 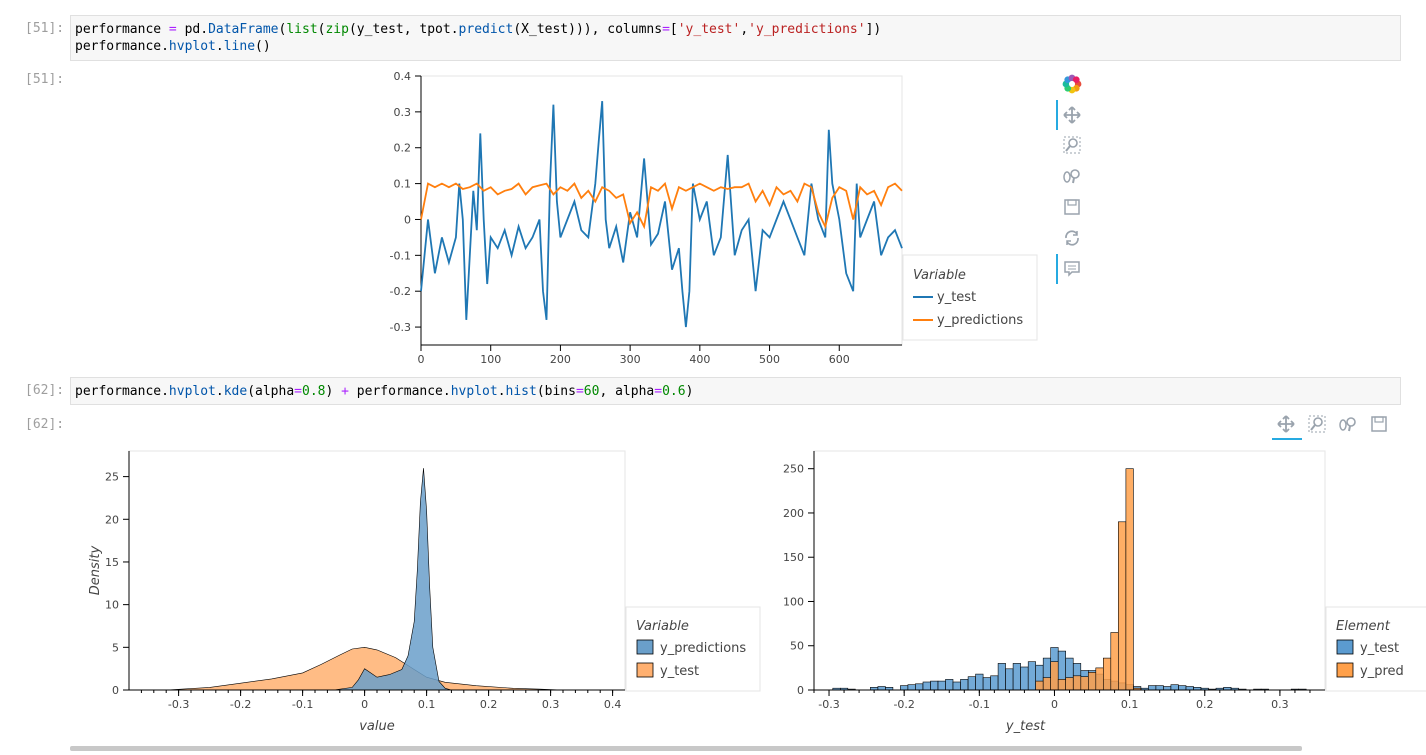 What do you see at coordinates (45, 390) in the screenshot?
I see `input-prompt: [62]:` at bounding box center [45, 390].